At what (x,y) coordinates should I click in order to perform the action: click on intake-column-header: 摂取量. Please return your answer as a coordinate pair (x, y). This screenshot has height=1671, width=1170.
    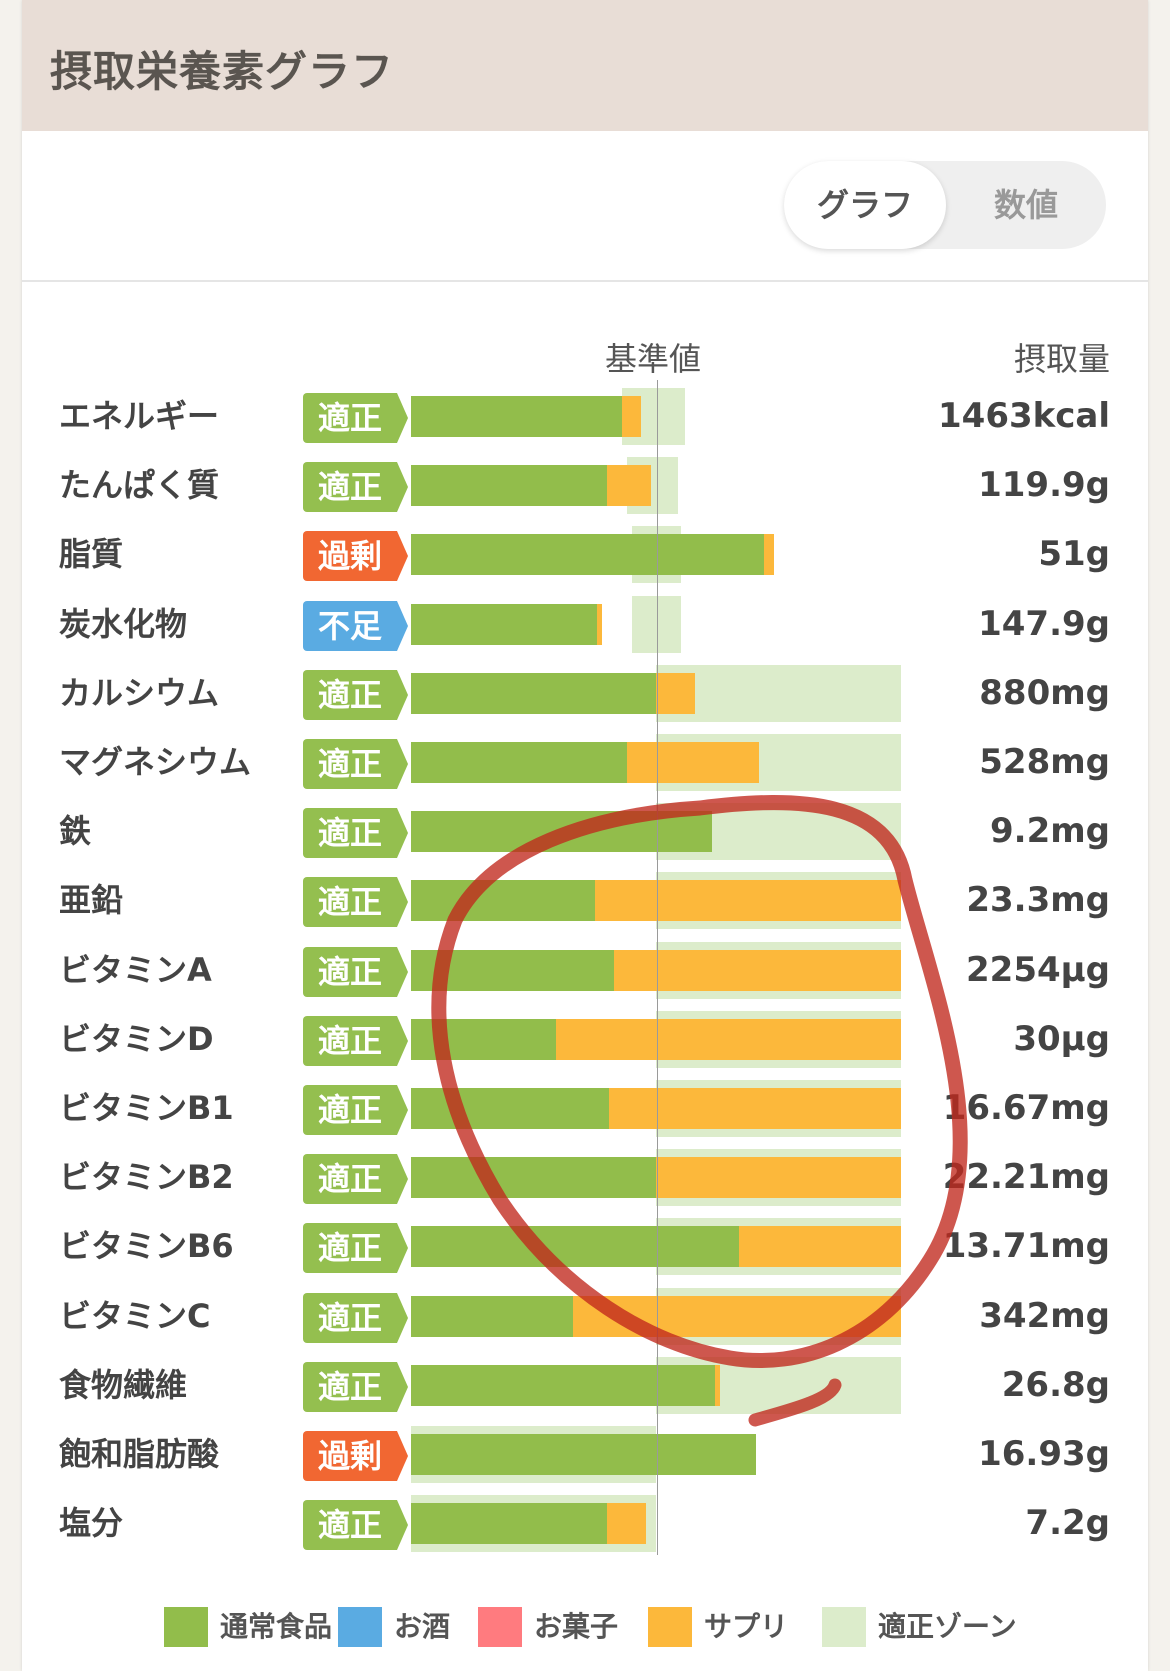
    Looking at the image, I should click on (1061, 359).